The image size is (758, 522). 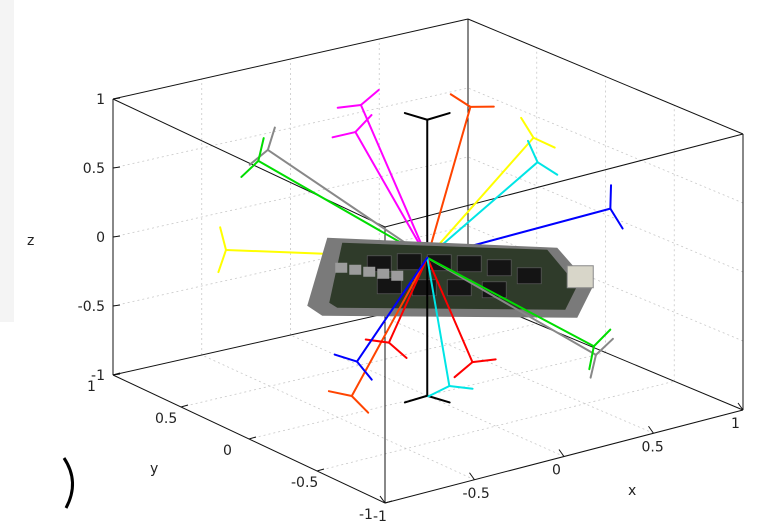 What do you see at coordinates (100, 238) in the screenshot?
I see `z-tick-label: 0` at bounding box center [100, 238].